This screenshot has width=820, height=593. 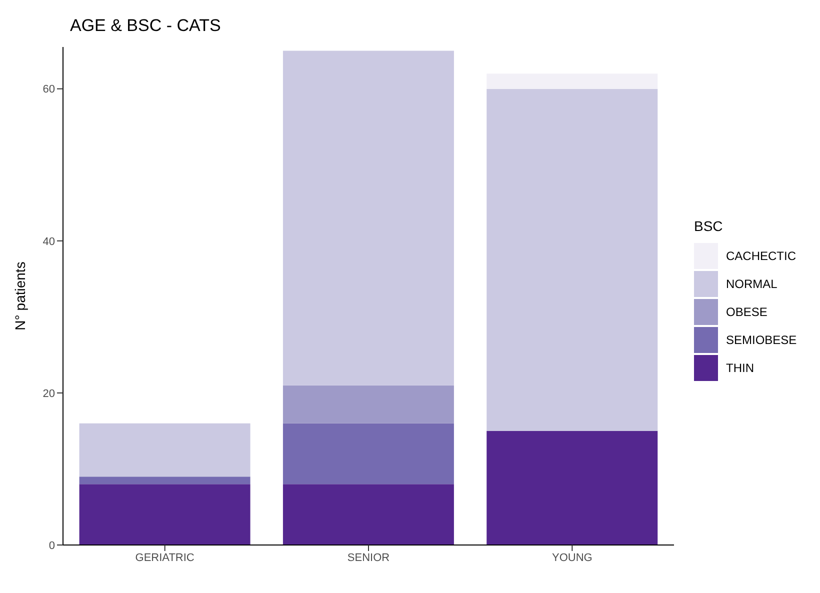 What do you see at coordinates (747, 312) in the screenshot?
I see `legend-label: OBESE` at bounding box center [747, 312].